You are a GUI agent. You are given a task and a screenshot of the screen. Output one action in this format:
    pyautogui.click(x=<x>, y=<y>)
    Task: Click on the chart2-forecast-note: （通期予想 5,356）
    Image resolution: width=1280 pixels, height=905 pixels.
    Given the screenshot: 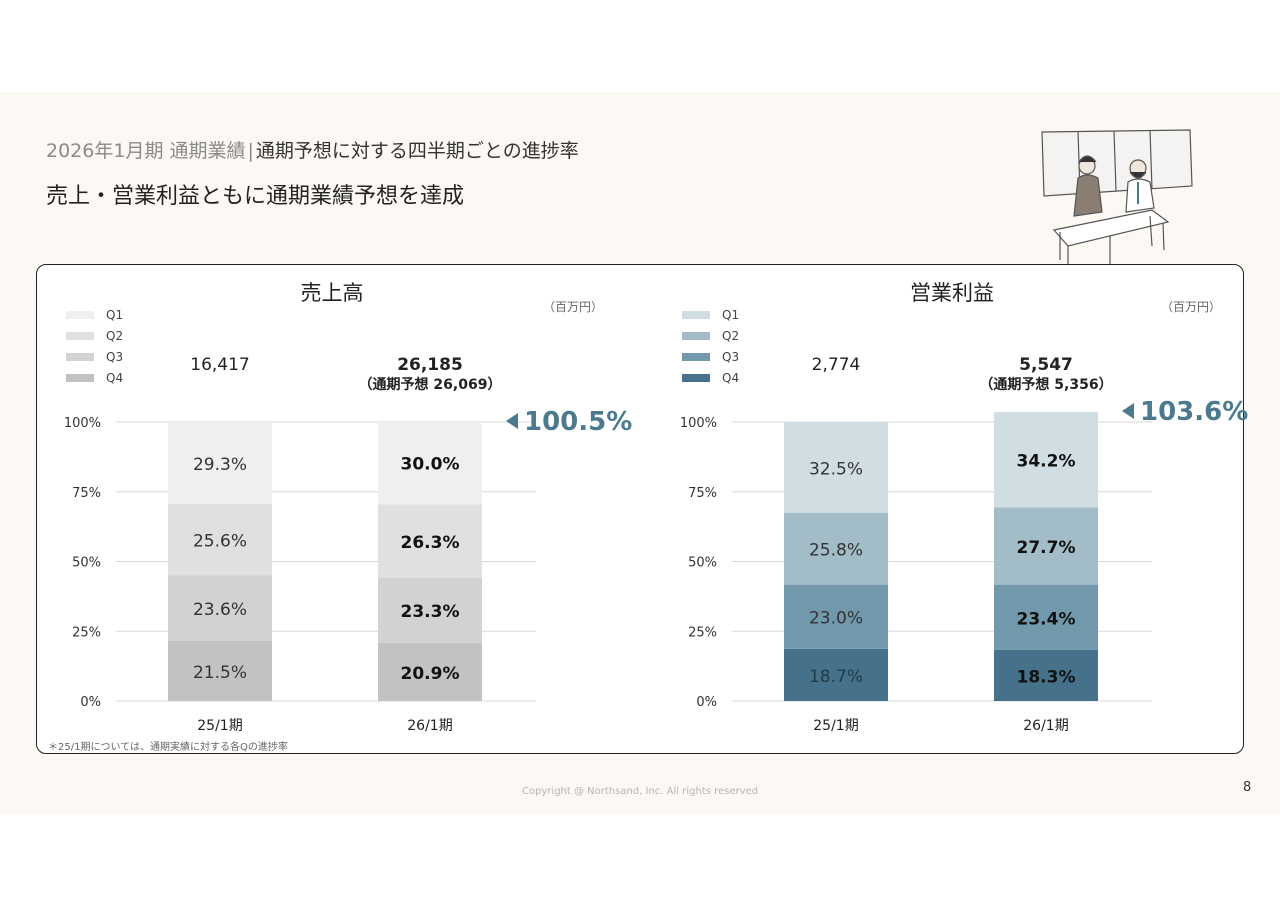 What is the action you would take?
    pyautogui.click(x=1045, y=384)
    